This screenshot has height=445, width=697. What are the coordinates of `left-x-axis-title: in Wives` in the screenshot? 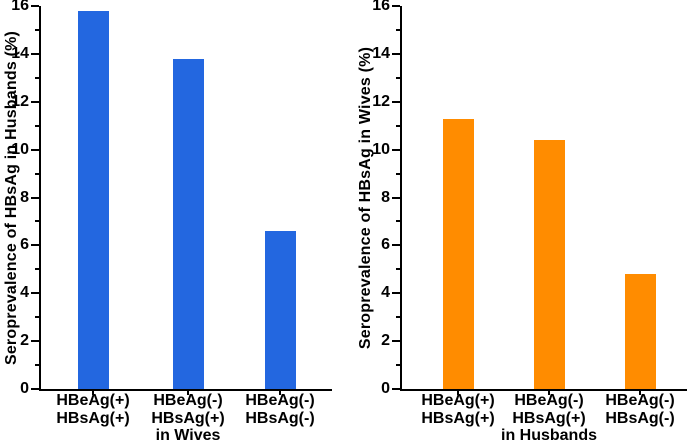 It's located at (188, 435).